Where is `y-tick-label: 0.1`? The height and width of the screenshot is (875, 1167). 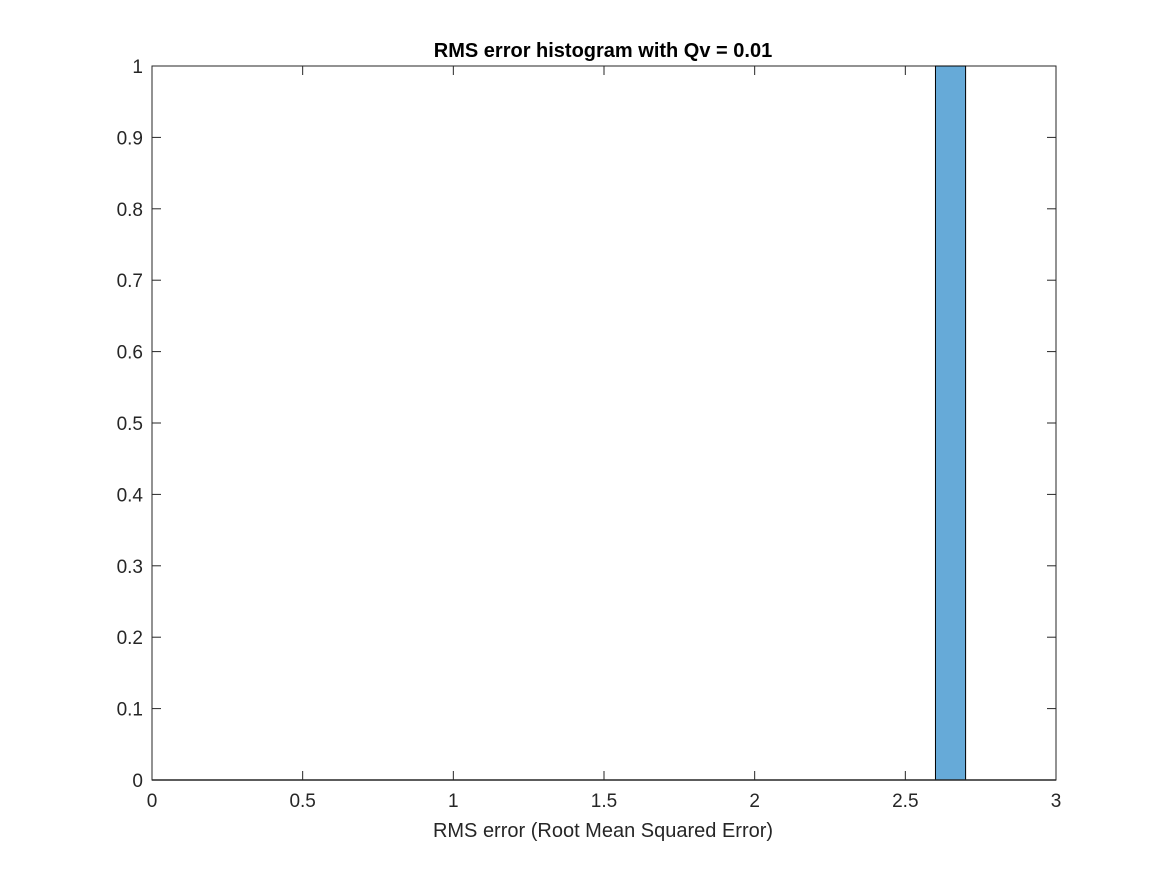
y-tick-label: 0.1 is located at coordinates (130, 710).